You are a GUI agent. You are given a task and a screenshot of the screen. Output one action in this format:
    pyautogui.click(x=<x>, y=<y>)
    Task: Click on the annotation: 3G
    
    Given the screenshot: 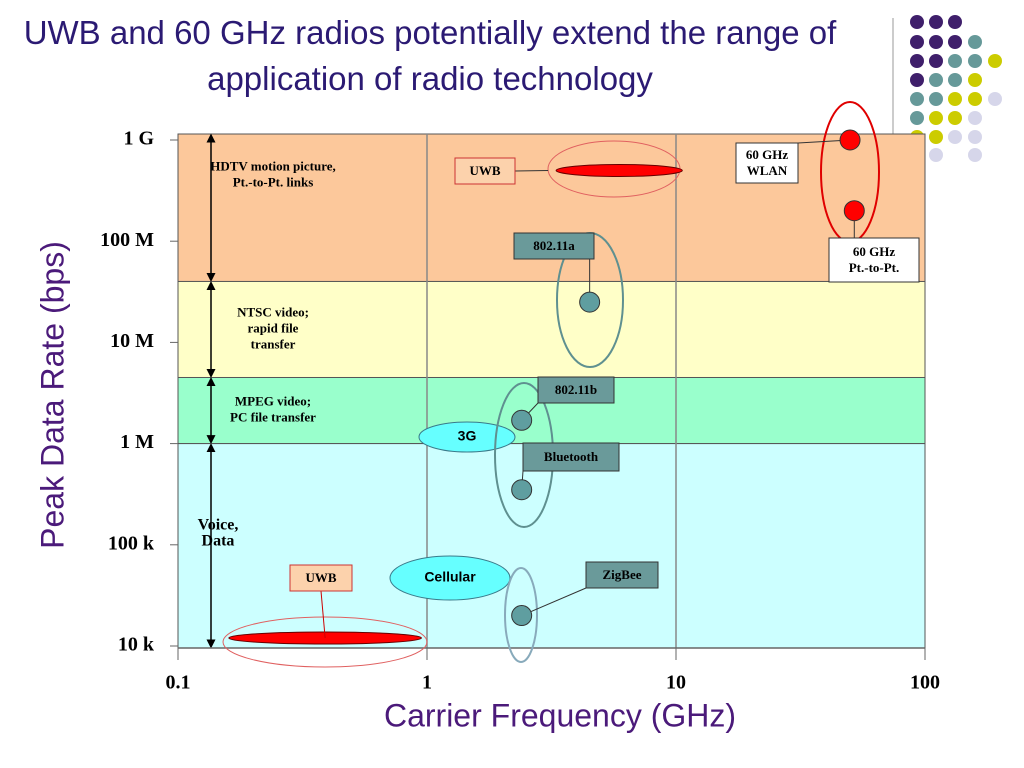 What is the action you would take?
    pyautogui.click(x=467, y=436)
    